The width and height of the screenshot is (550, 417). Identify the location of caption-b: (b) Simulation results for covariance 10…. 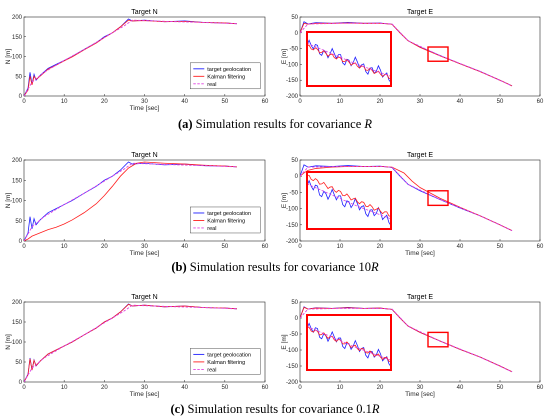
(275, 267).